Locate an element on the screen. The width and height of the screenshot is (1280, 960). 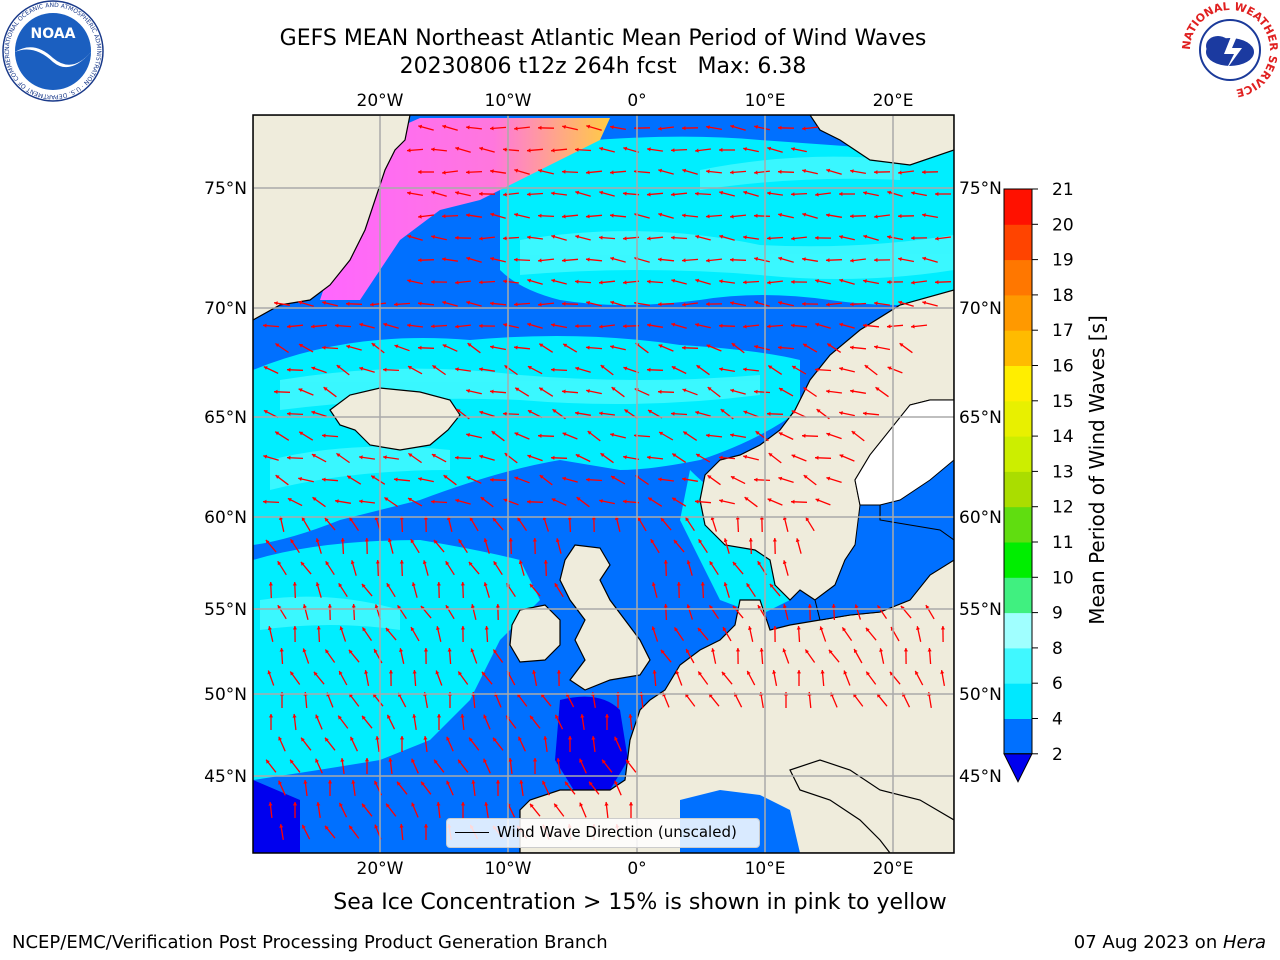
map-legend: Wind Wave Direction (unscaled) is located at coordinates (603, 833).